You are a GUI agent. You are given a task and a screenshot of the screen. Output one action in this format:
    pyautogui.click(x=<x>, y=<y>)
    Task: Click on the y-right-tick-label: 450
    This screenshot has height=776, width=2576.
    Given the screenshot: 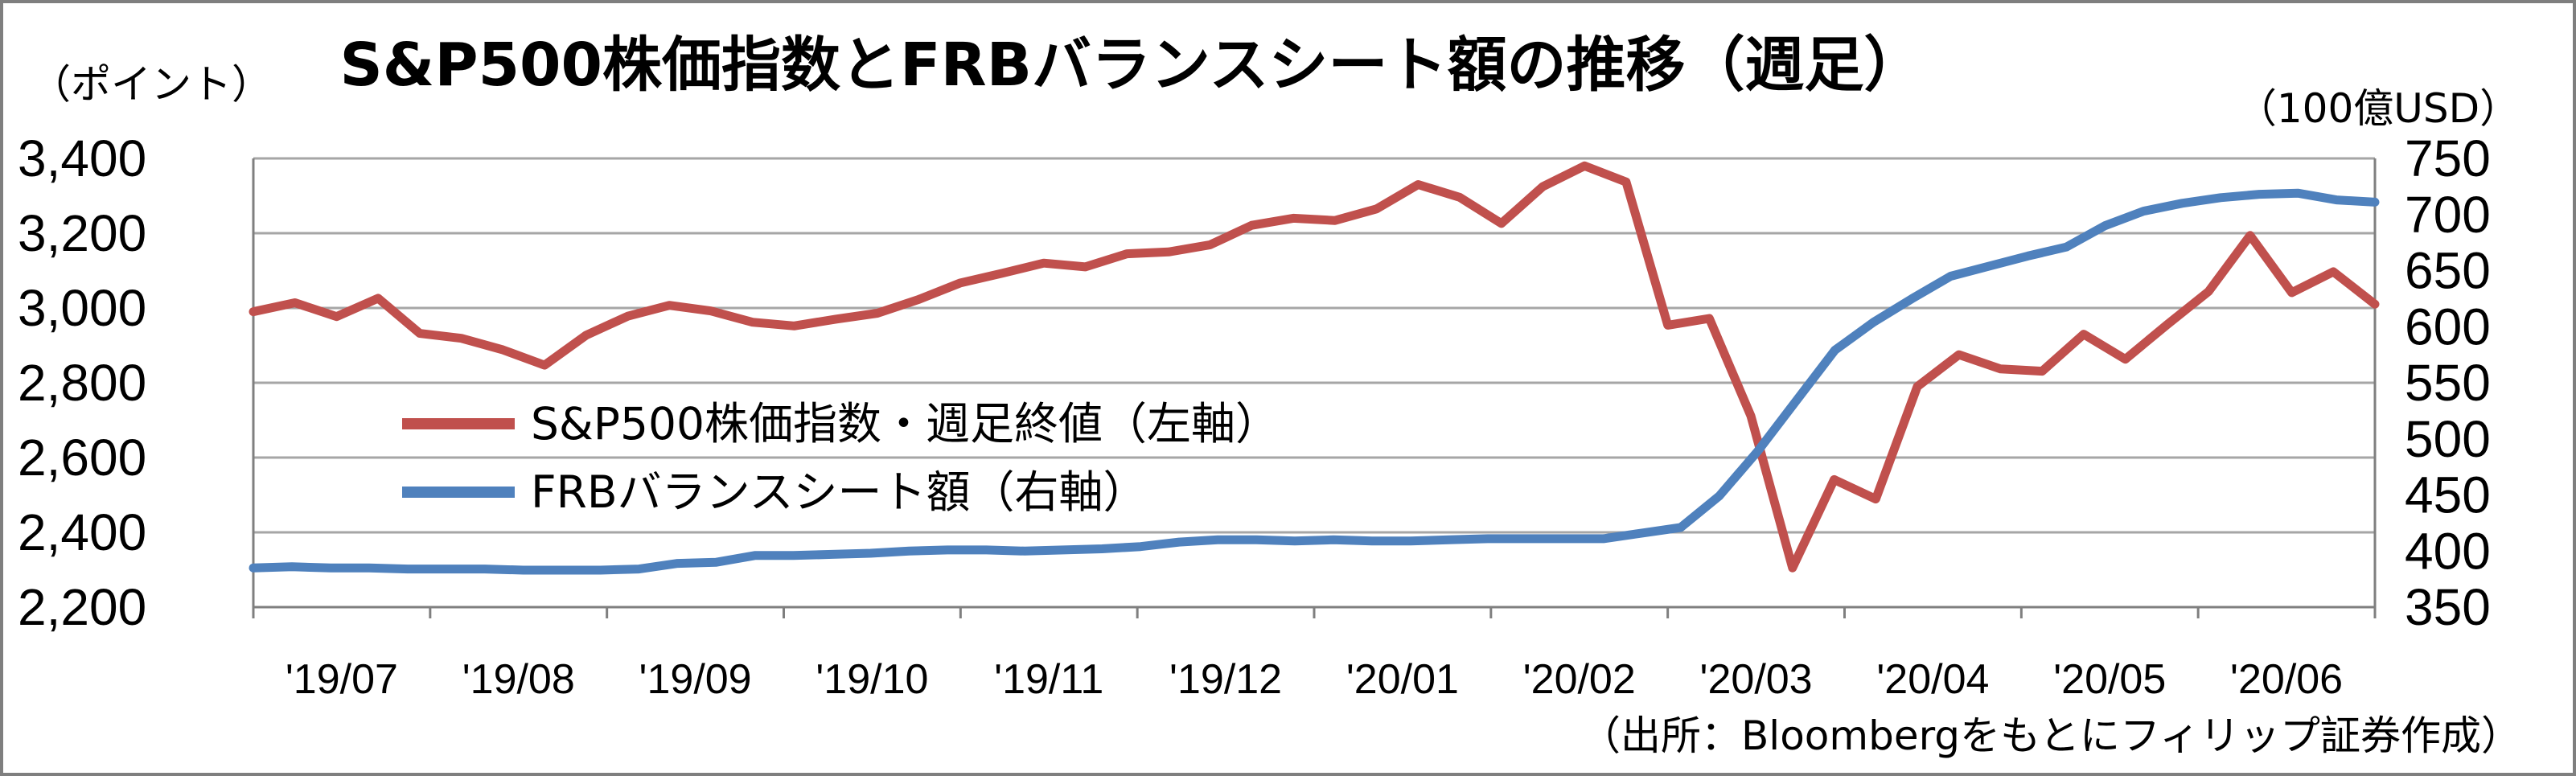 What is the action you would take?
    pyautogui.click(x=2448, y=495)
    